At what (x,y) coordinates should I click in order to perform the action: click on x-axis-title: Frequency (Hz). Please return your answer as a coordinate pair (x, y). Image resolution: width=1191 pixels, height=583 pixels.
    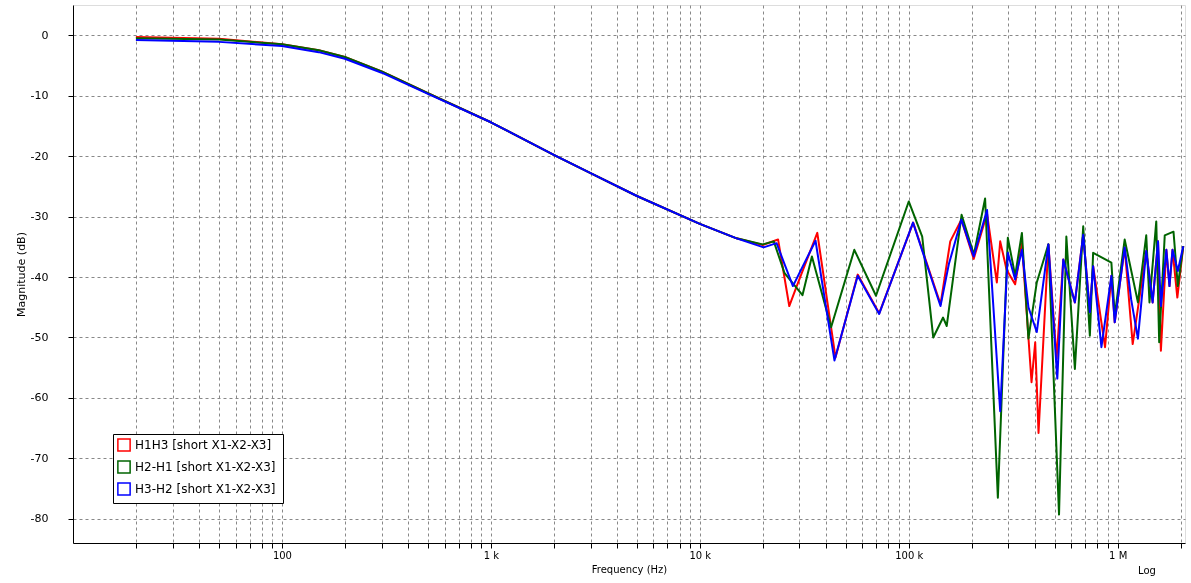
    Looking at the image, I should click on (629, 569).